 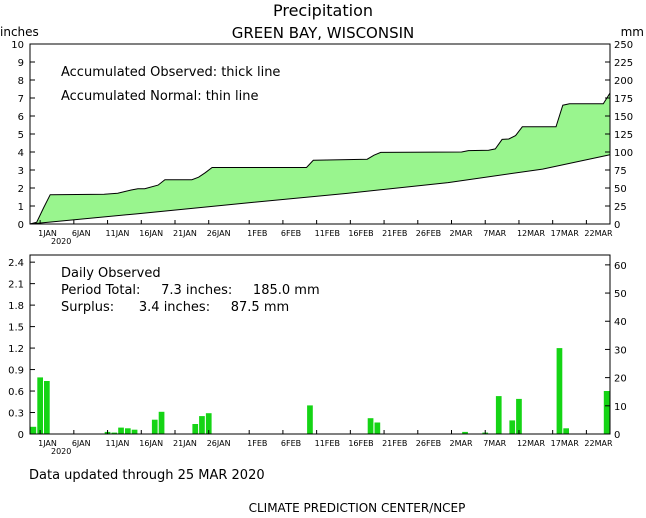 What do you see at coordinates (111, 273) in the screenshot?
I see `daily-heading: Daily Observed` at bounding box center [111, 273].